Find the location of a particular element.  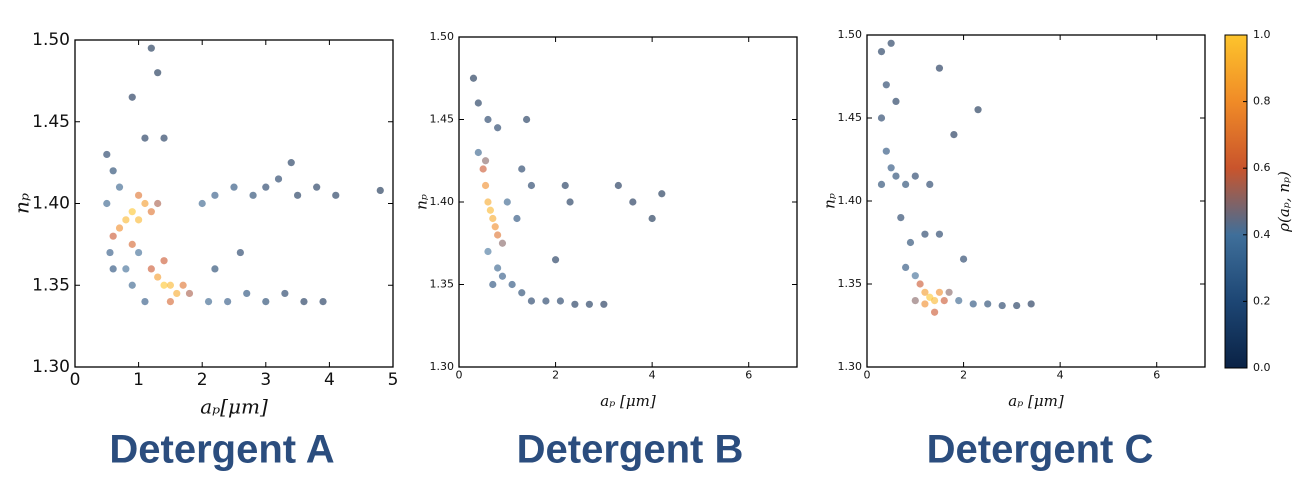

x-axis-label: aₚ [μm] is located at coordinates (1036, 401).